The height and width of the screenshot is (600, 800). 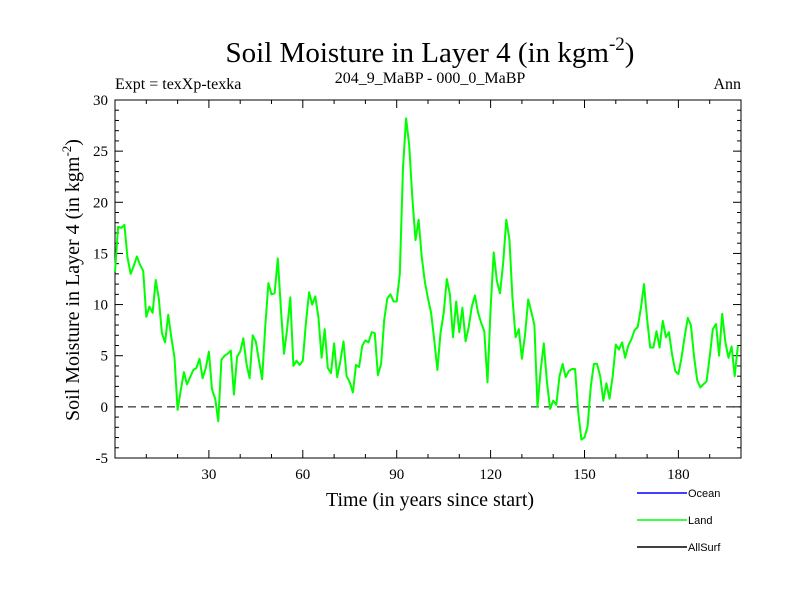 I want to click on legend: Ocean Land AllSurf, so click(x=679, y=521).